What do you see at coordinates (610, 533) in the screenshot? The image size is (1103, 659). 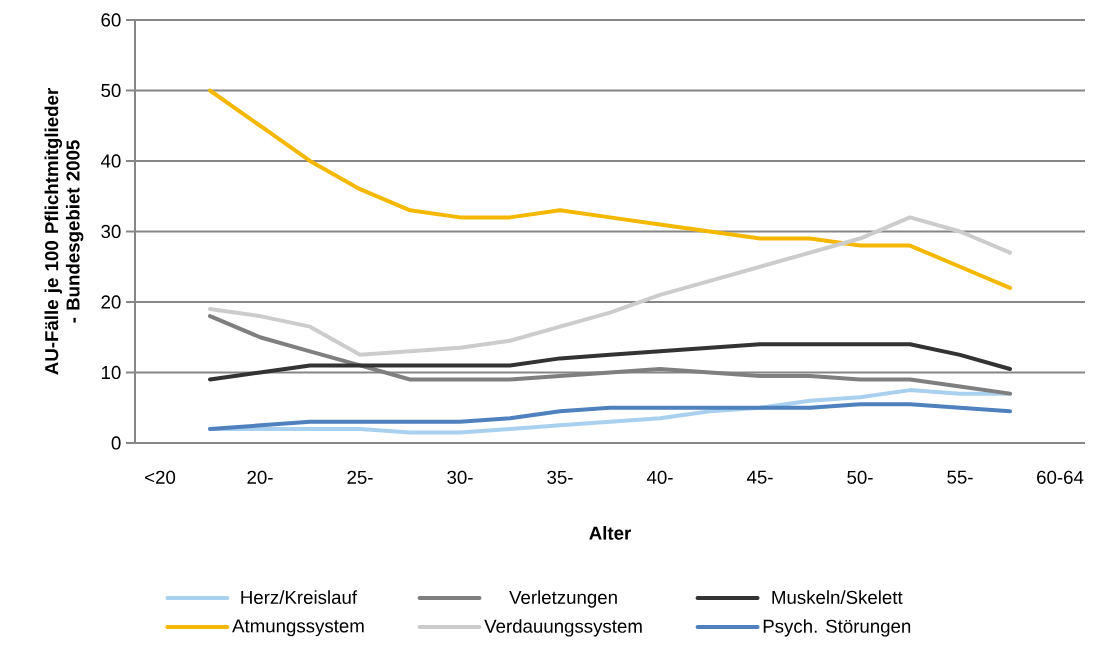 I see `x-axis-title: Alter` at bounding box center [610, 533].